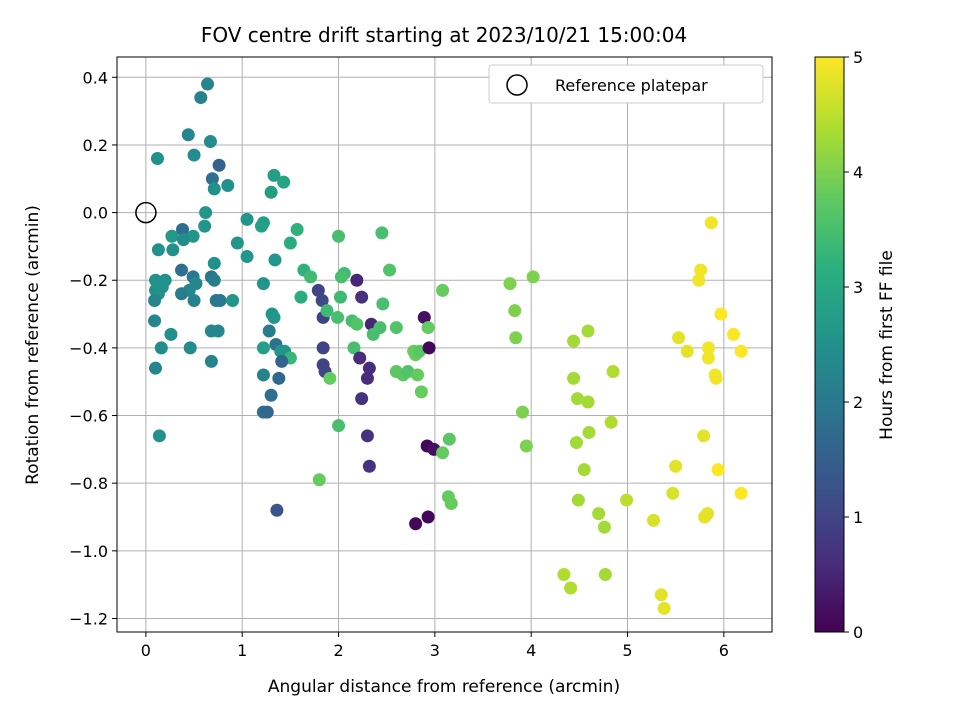  I want to click on legend: Reference platepar, so click(626, 84).